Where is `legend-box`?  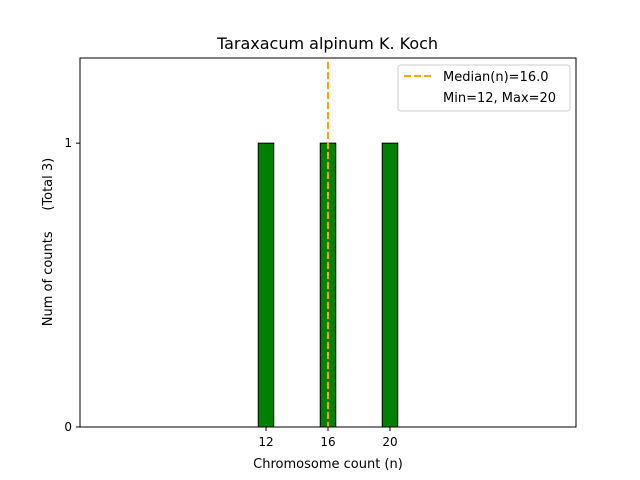
legend-box is located at coordinates (484, 88).